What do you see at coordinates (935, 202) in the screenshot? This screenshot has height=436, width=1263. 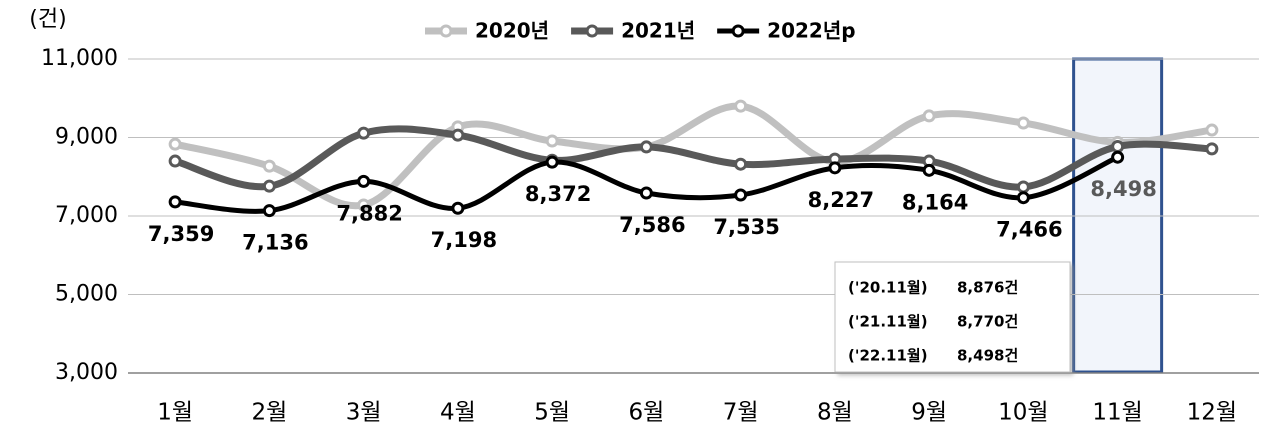 I see `data-label: 8,164` at bounding box center [935, 202].